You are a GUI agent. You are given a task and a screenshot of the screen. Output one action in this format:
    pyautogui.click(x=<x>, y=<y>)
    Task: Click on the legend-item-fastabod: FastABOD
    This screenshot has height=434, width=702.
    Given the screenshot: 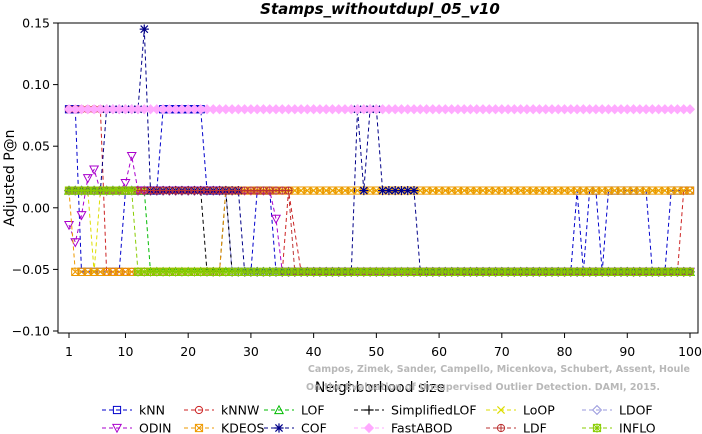 What is the action you would take?
    pyautogui.click(x=403, y=427)
    